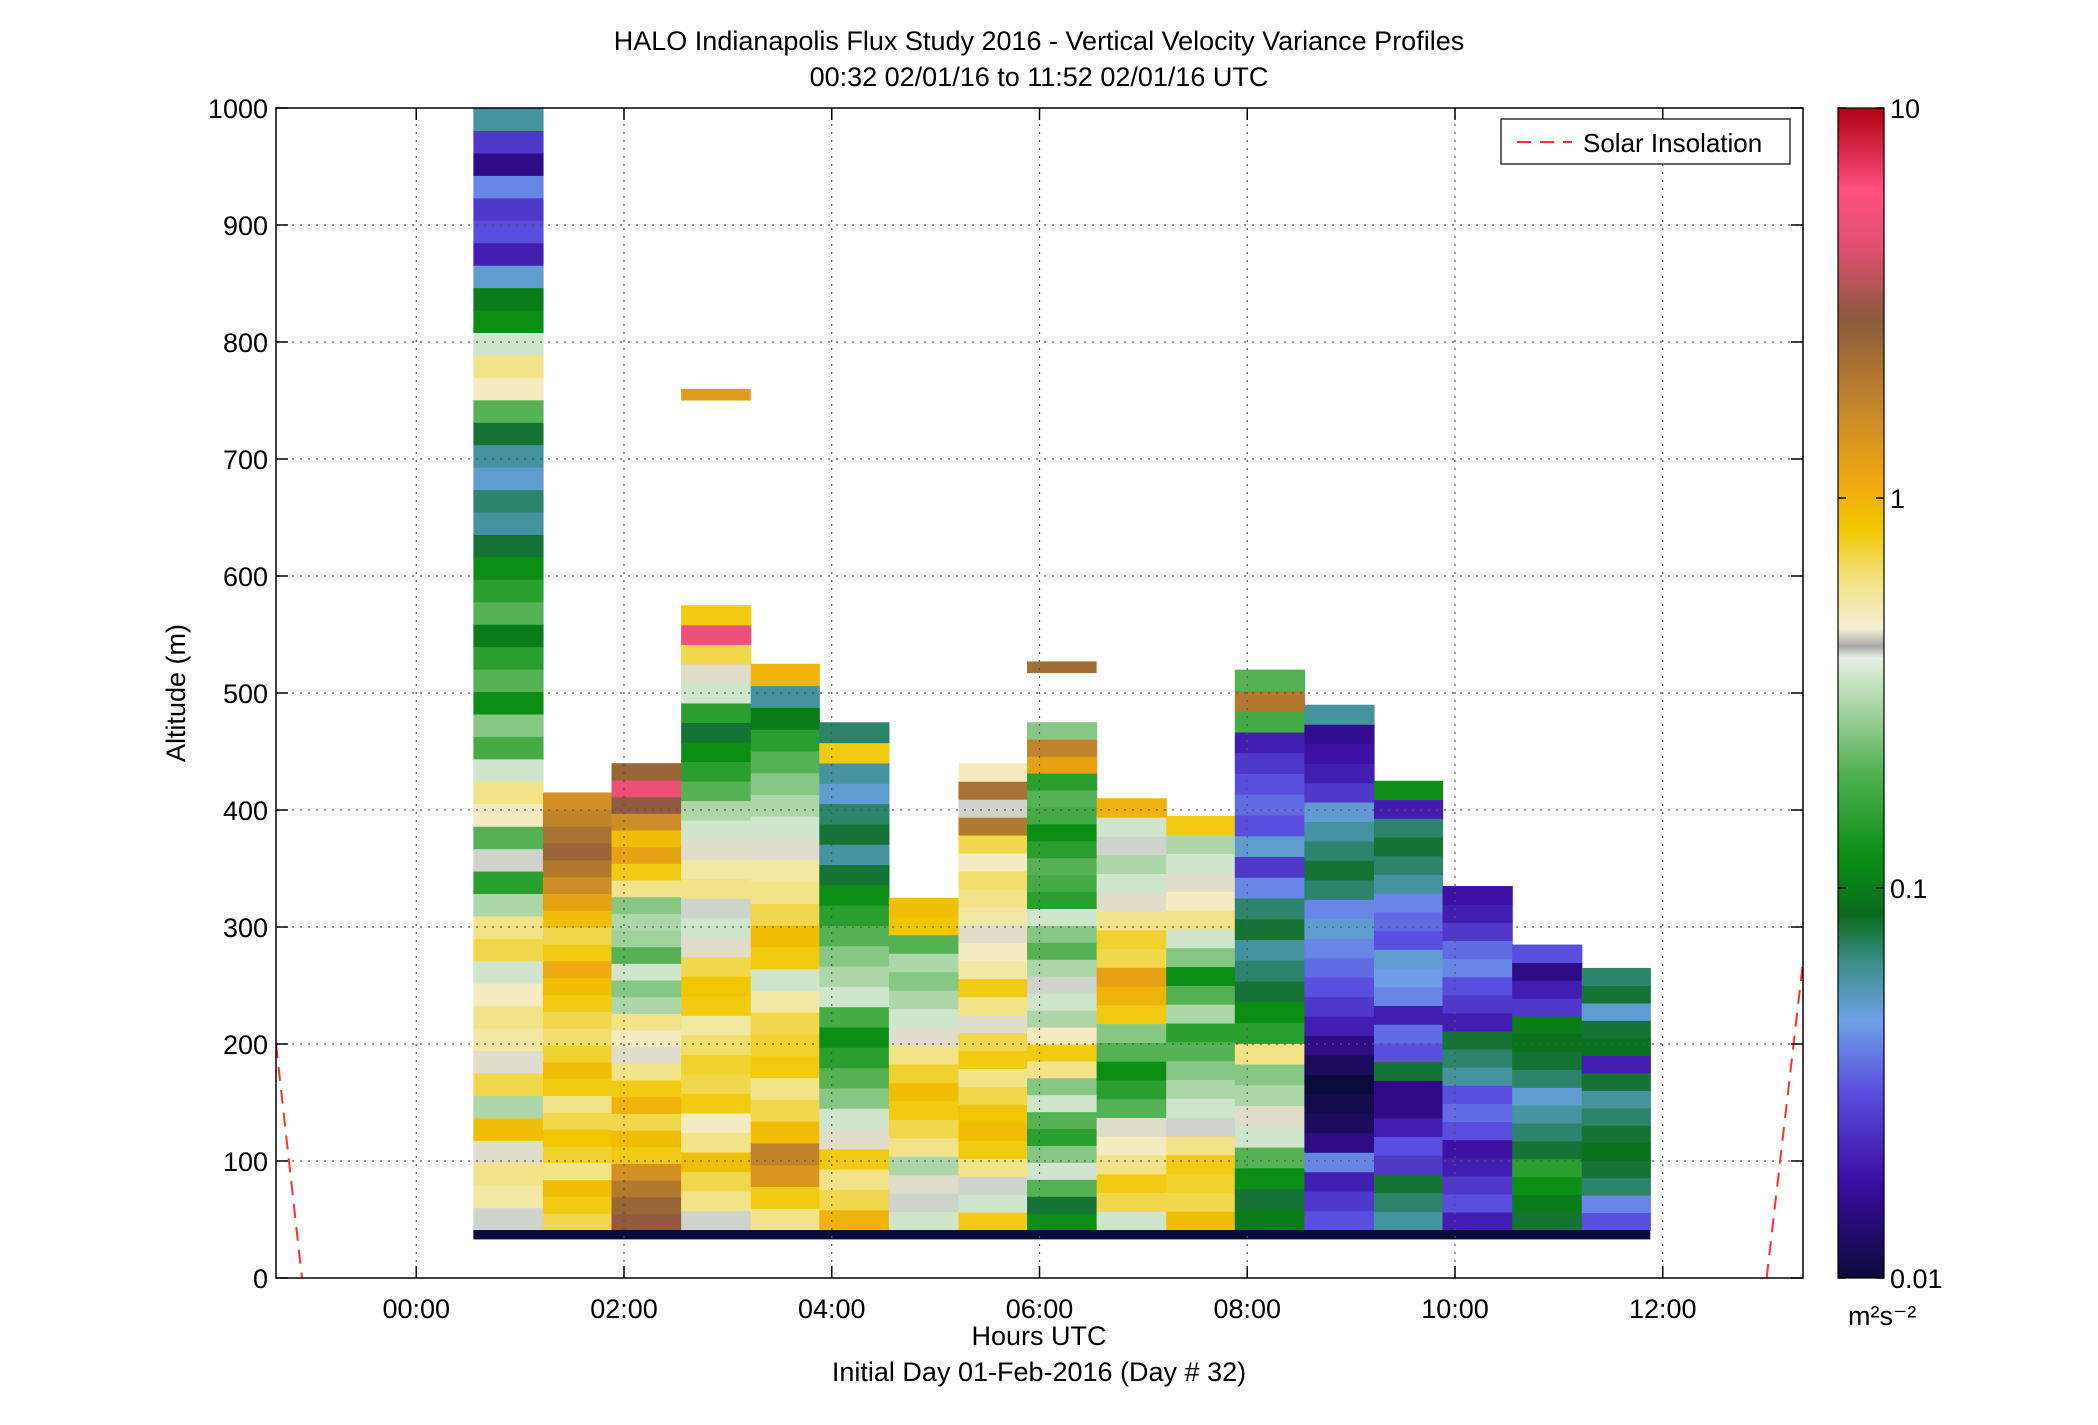 This screenshot has height=1425, width=2098. I want to click on chart-subtitle: 00:32 02/01/16 to 11:52 02/01/16 UTC, so click(1039, 77).